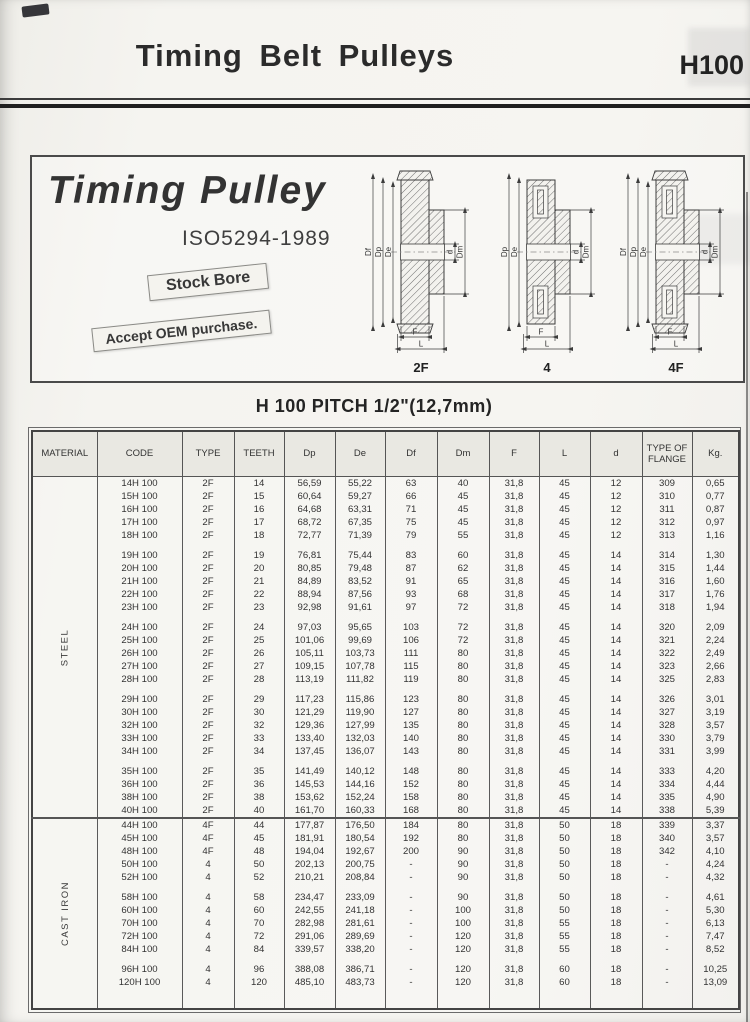 The width and height of the screenshot is (750, 1022). What do you see at coordinates (715, 666) in the screenshot?
I see `cell: 2,66` at bounding box center [715, 666].